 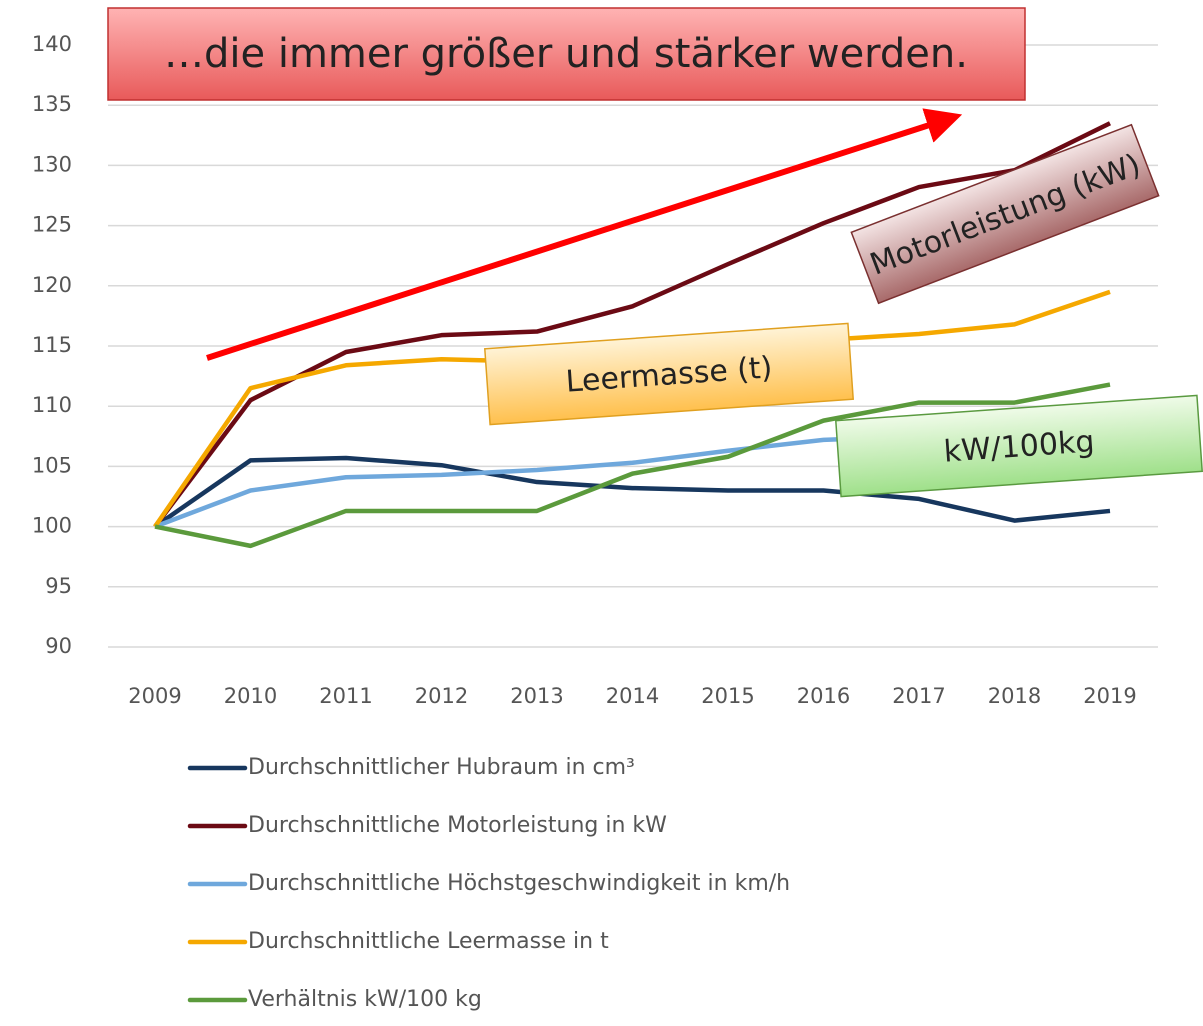 I want to click on x-tick-label: 2014, so click(x=632, y=696).